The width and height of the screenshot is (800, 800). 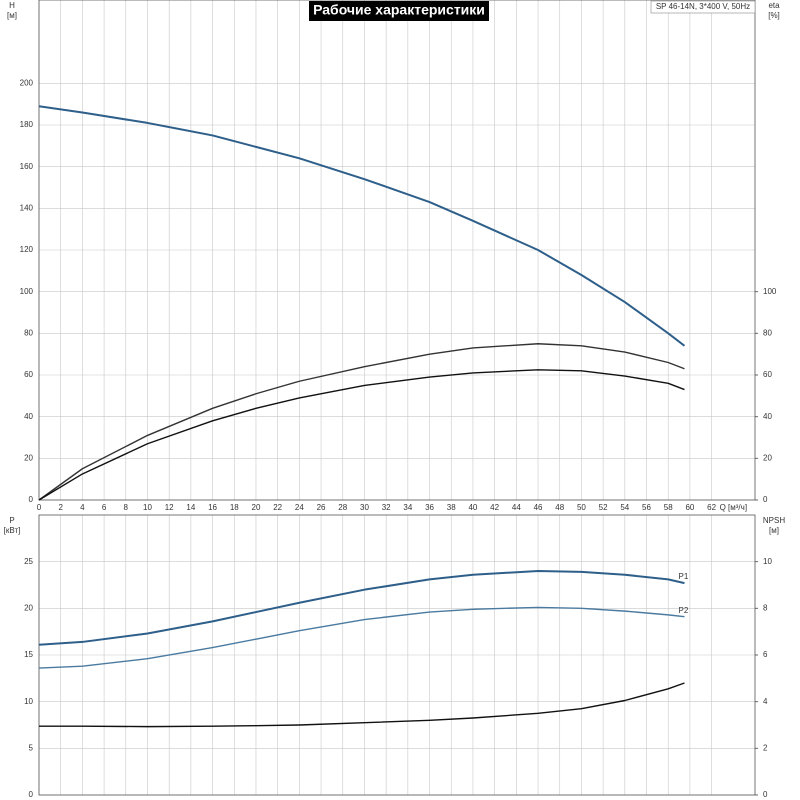 What do you see at coordinates (711, 507) in the screenshot?
I see `x-tick-label: 62` at bounding box center [711, 507].